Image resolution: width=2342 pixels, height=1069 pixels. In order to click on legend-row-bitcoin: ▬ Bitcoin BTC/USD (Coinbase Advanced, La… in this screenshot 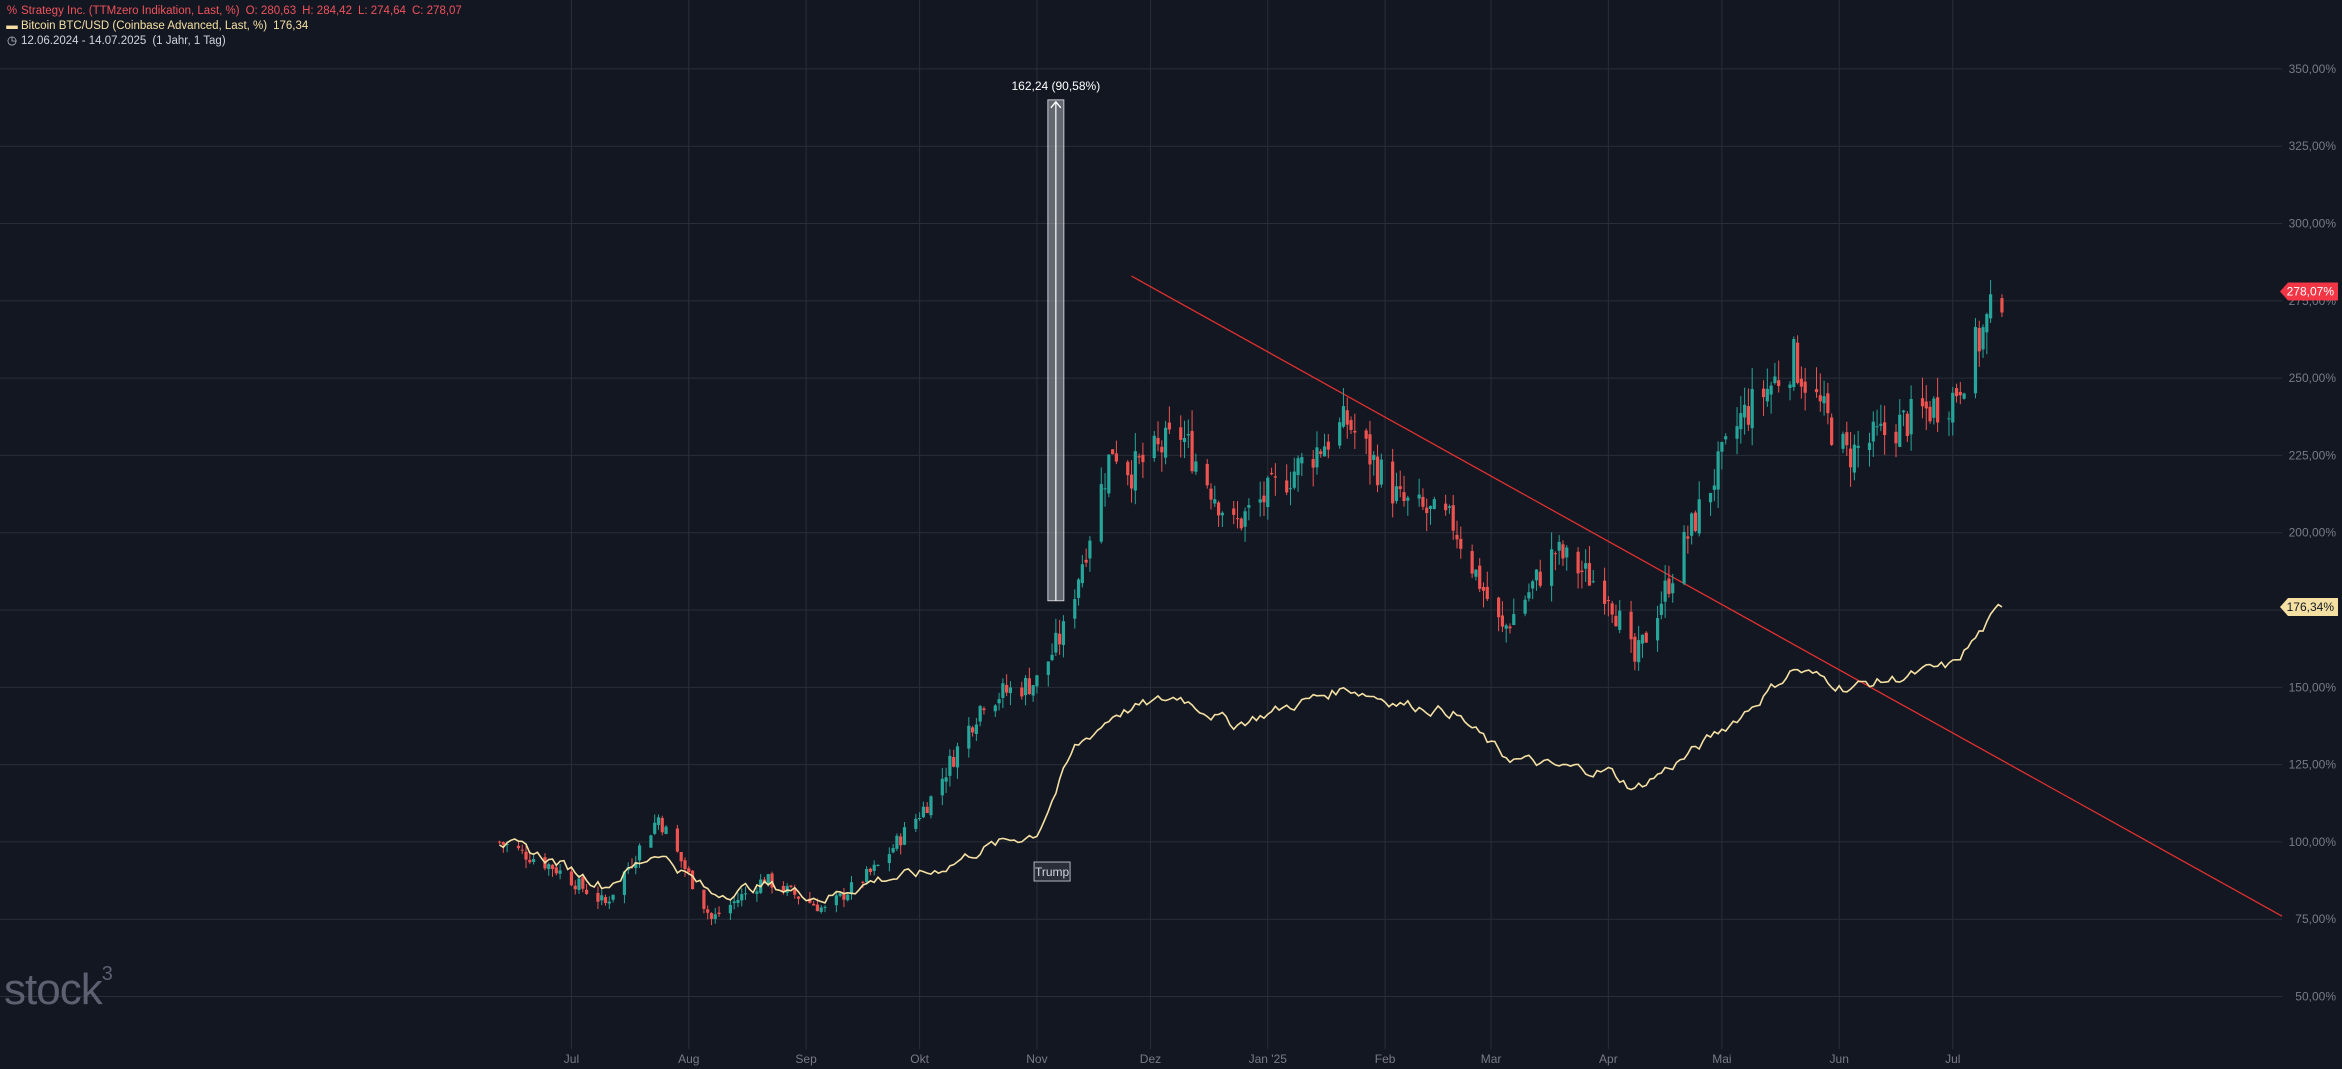, I will do `click(234, 26)`.